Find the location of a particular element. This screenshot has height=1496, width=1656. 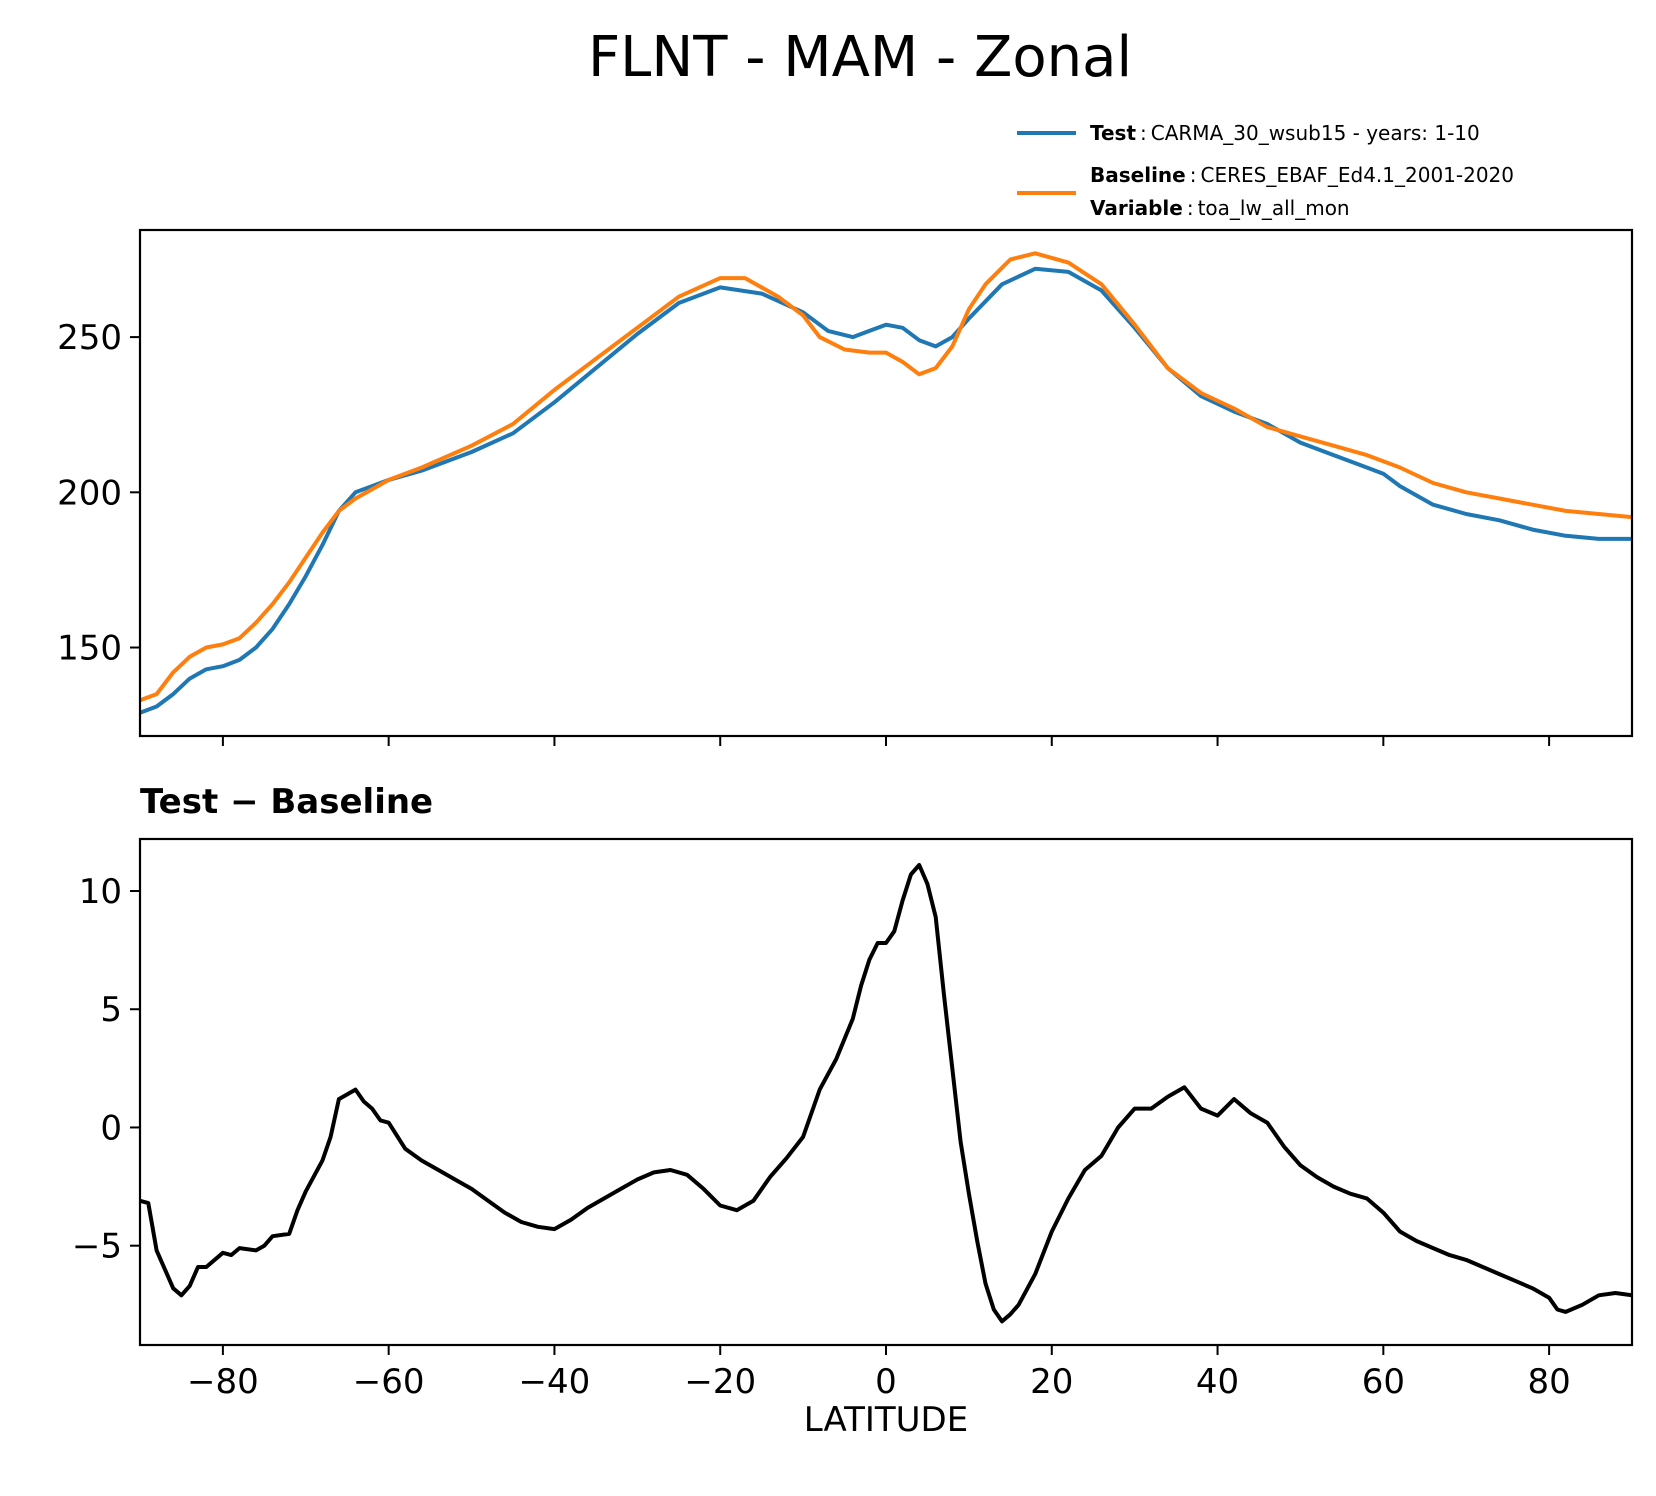

legend-variable-entry: Variable: toa_lw_all_mon is located at coordinates (1220, 208).